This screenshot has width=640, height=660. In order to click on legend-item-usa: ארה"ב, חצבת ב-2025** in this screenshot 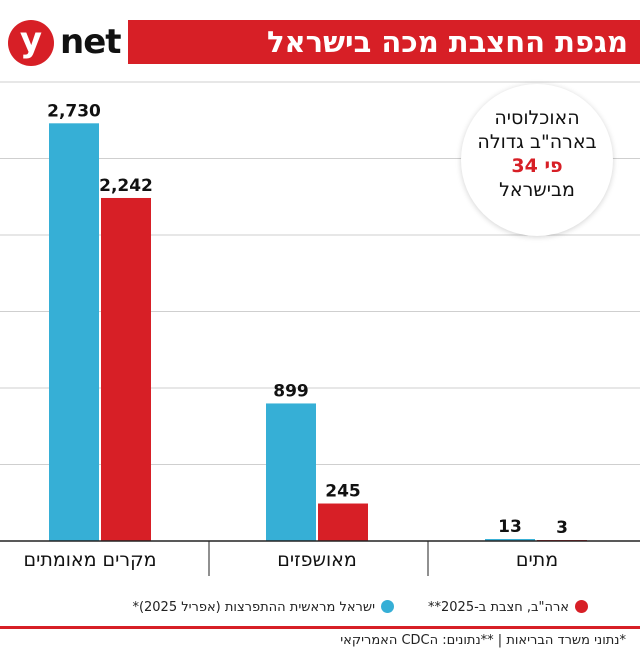, I will do `click(508, 608)`.